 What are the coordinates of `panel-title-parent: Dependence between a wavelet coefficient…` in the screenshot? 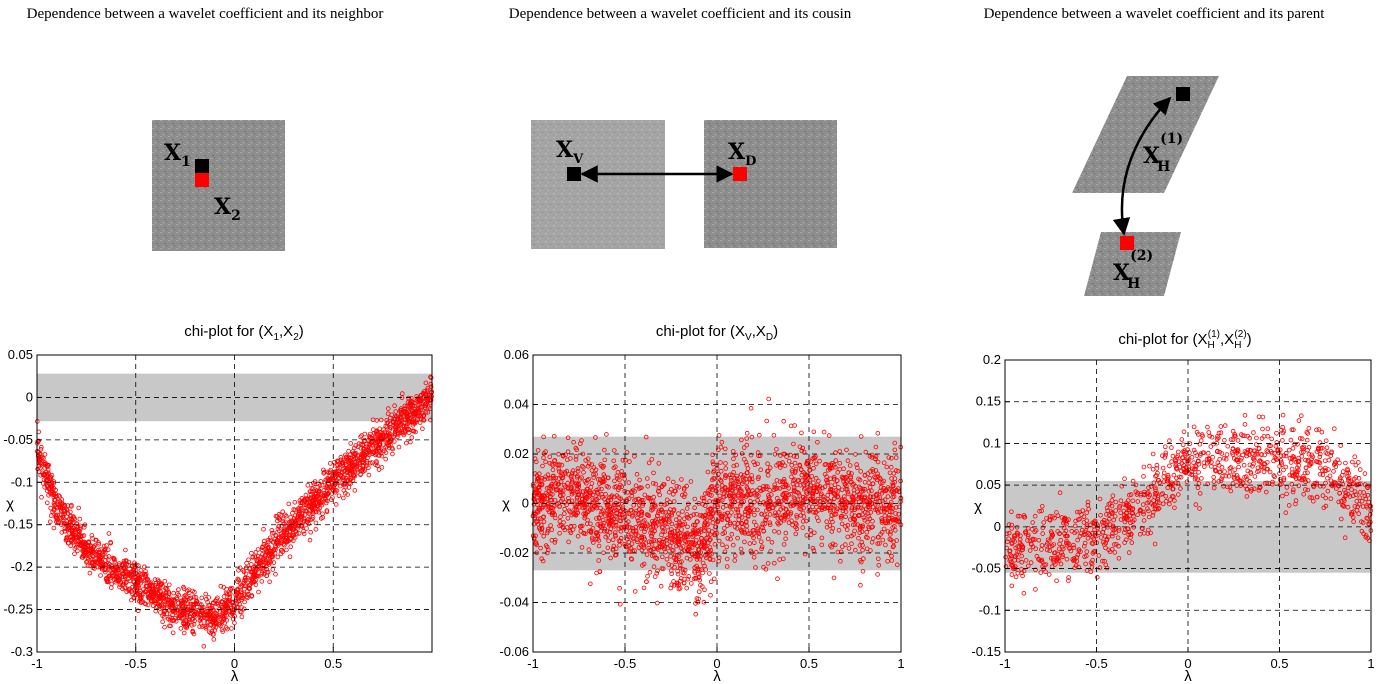 It's located at (1154, 14).